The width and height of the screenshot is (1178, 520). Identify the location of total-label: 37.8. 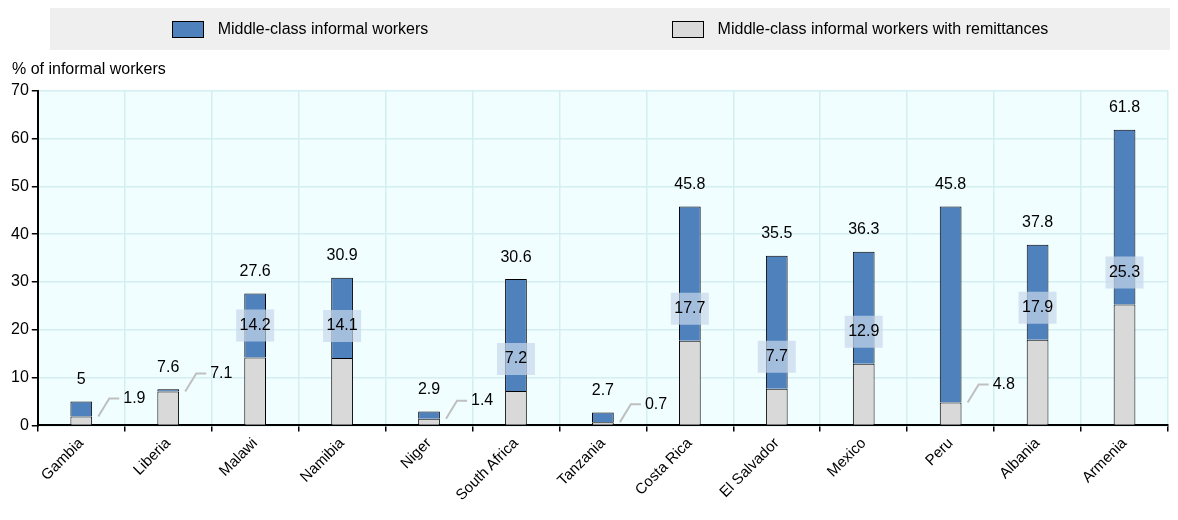
(1038, 222).